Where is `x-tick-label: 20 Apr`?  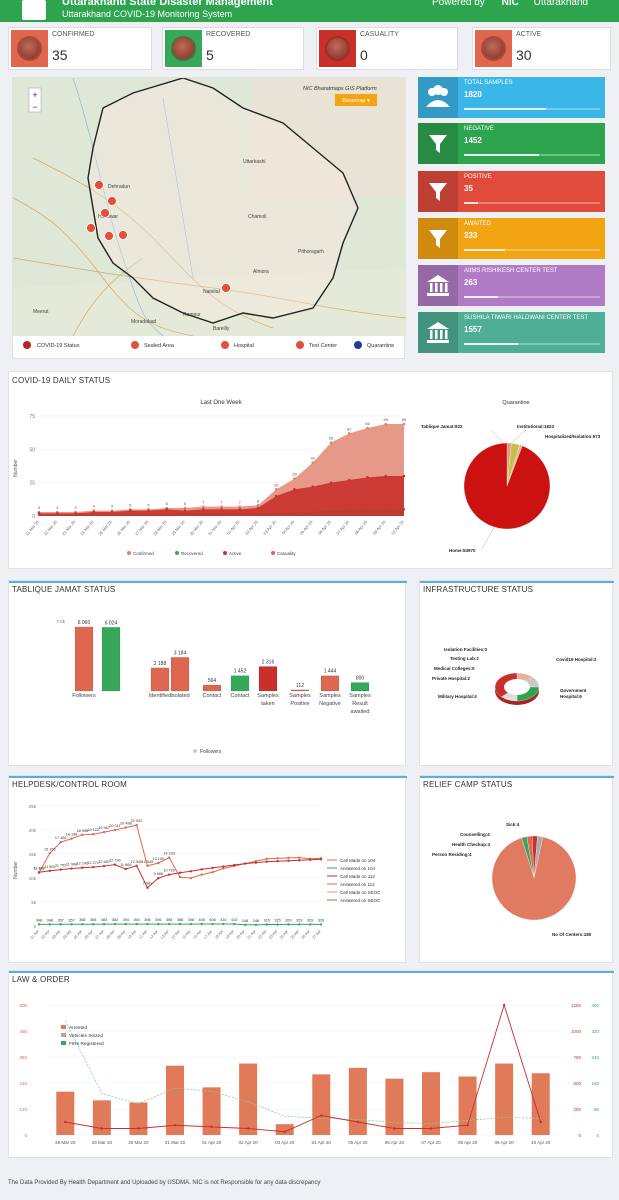 x-tick-label: 20 Apr is located at coordinates (241, 935).